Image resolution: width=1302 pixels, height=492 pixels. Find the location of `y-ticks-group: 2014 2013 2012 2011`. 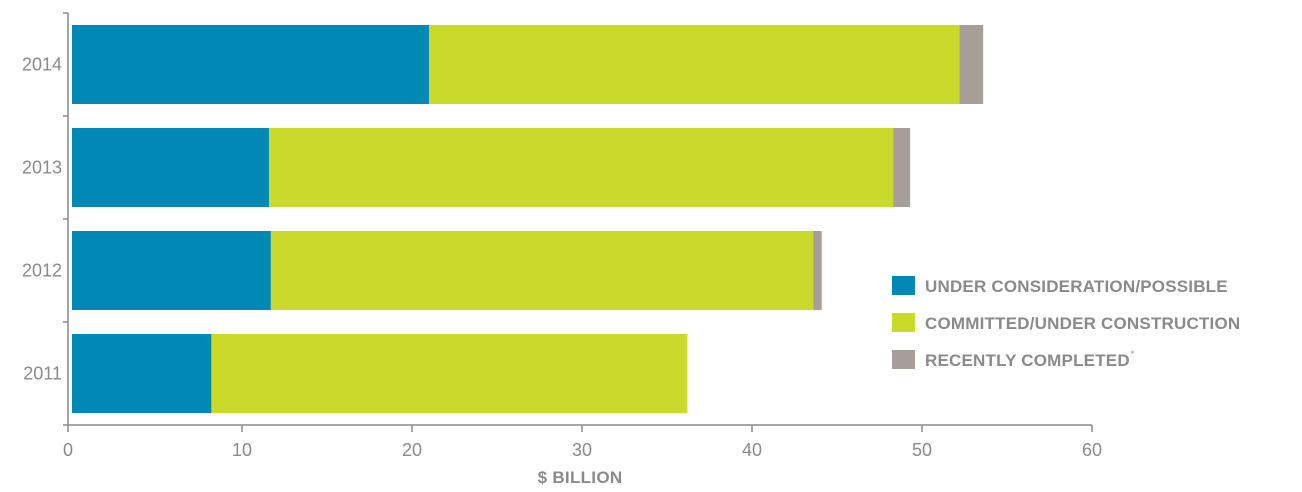

y-ticks-group: 2014 2013 2012 2011 is located at coordinates (45, 219).